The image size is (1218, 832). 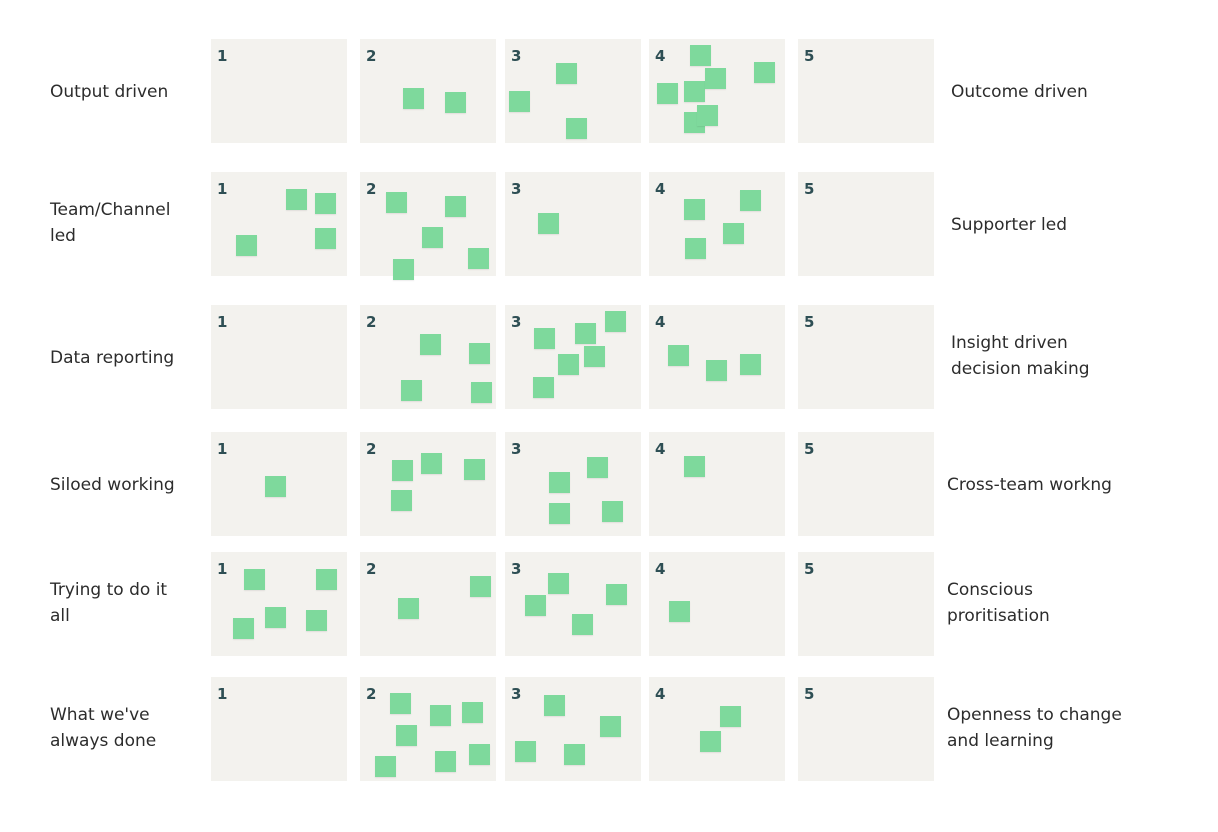 What do you see at coordinates (1029, 485) in the screenshot?
I see `right-label: Cross-team workng` at bounding box center [1029, 485].